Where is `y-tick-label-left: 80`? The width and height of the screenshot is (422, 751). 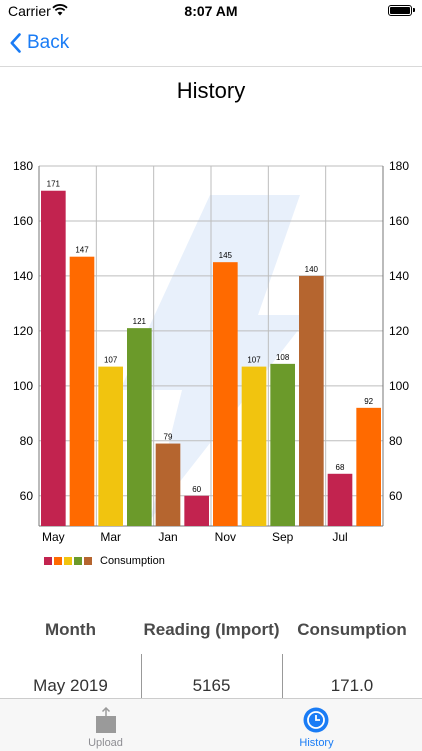 y-tick-label-left: 80 is located at coordinates (27, 441).